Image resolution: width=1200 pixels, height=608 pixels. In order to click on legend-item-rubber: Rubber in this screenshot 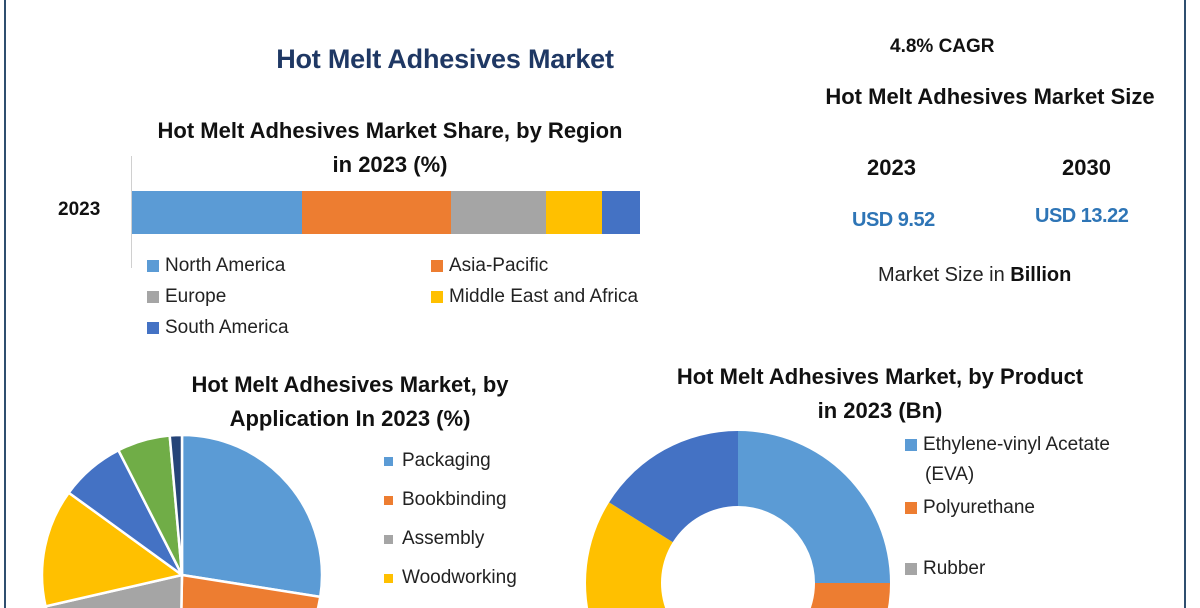, I will do `click(945, 569)`.